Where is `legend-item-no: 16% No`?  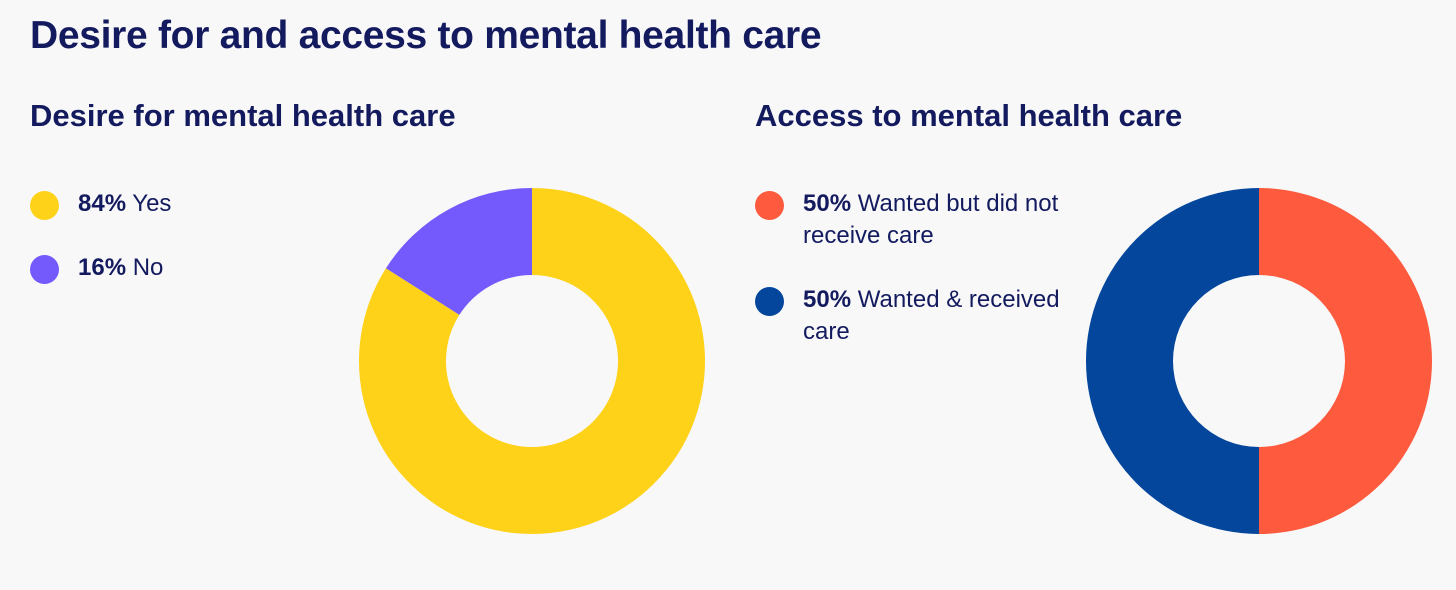 legend-item-no: 16% No is located at coordinates (100, 268).